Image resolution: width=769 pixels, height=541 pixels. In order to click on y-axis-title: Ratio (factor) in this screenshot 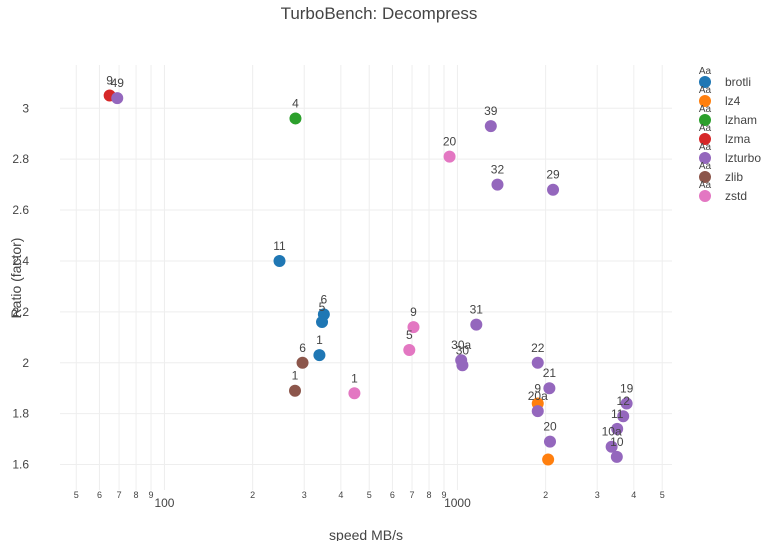, I will do `click(16, 278)`.